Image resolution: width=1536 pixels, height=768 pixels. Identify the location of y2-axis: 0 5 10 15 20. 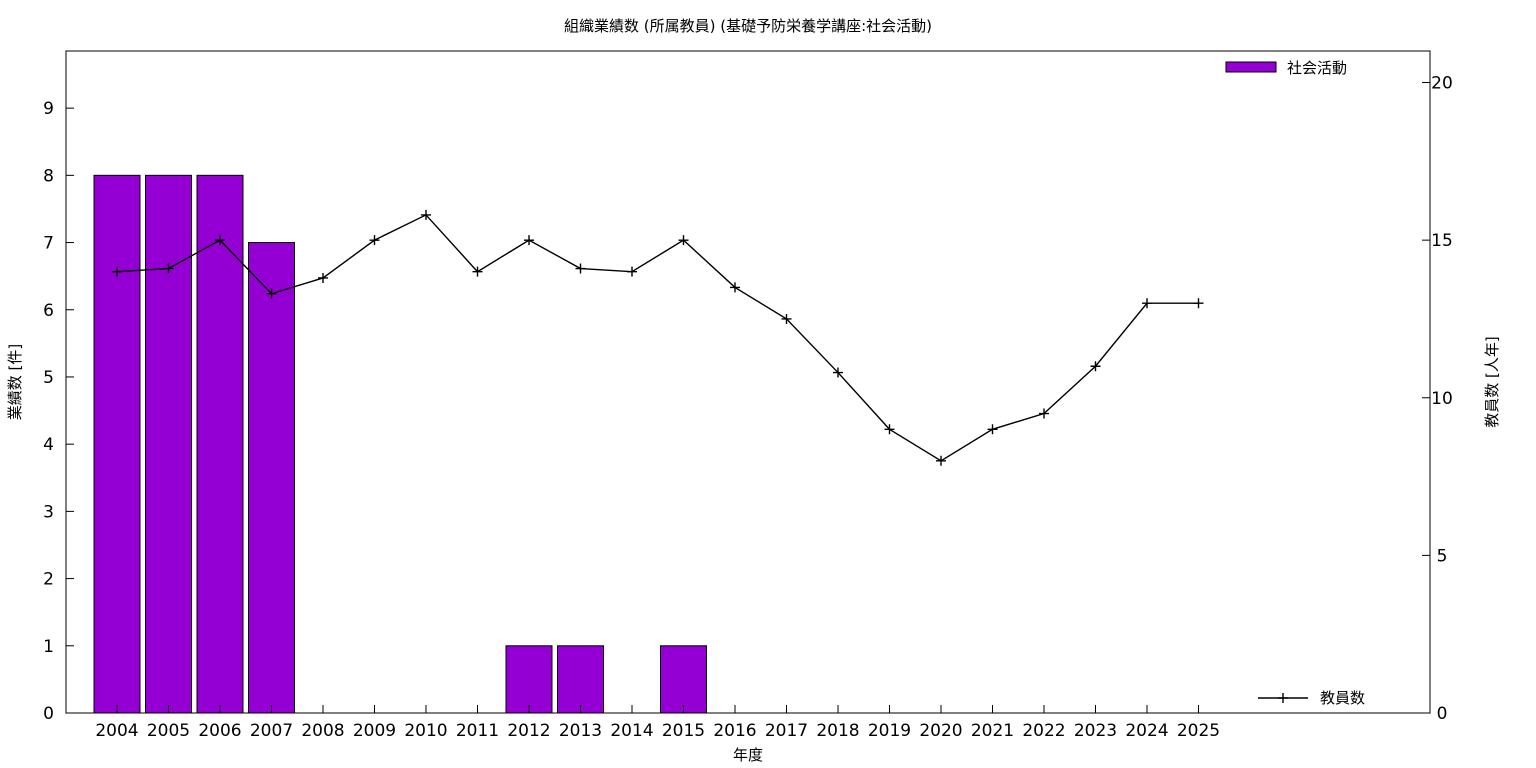
(1437, 399).